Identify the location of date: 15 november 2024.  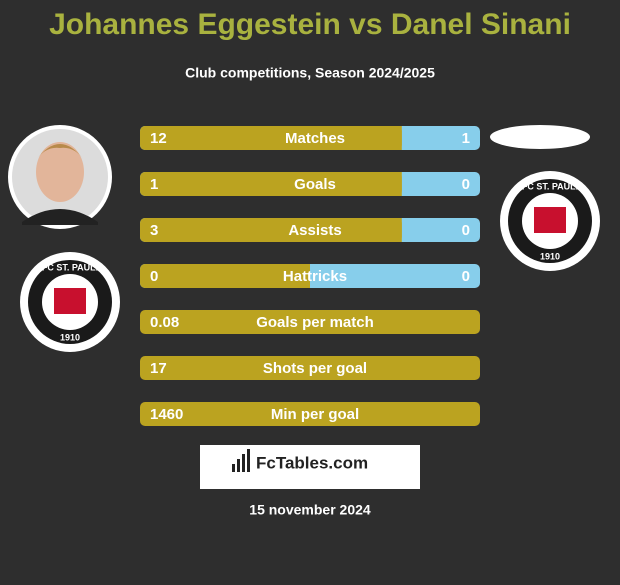
(310, 510).